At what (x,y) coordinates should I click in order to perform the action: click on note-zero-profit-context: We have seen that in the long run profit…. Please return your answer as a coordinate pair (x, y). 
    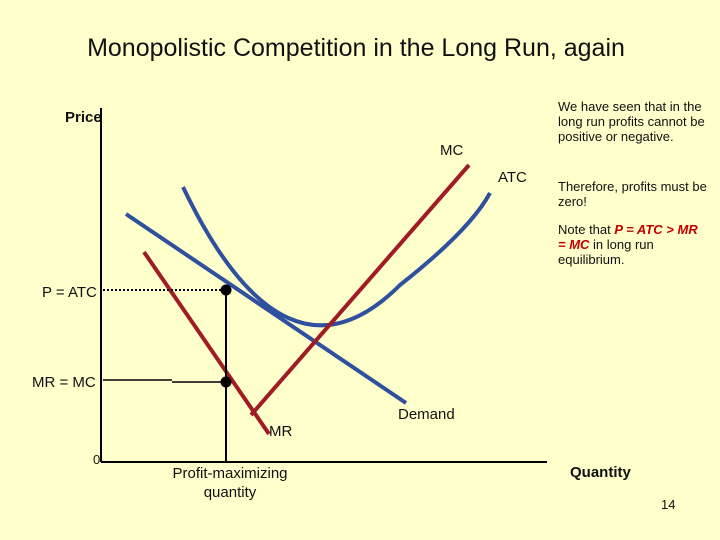
    Looking at the image, I should click on (631, 121).